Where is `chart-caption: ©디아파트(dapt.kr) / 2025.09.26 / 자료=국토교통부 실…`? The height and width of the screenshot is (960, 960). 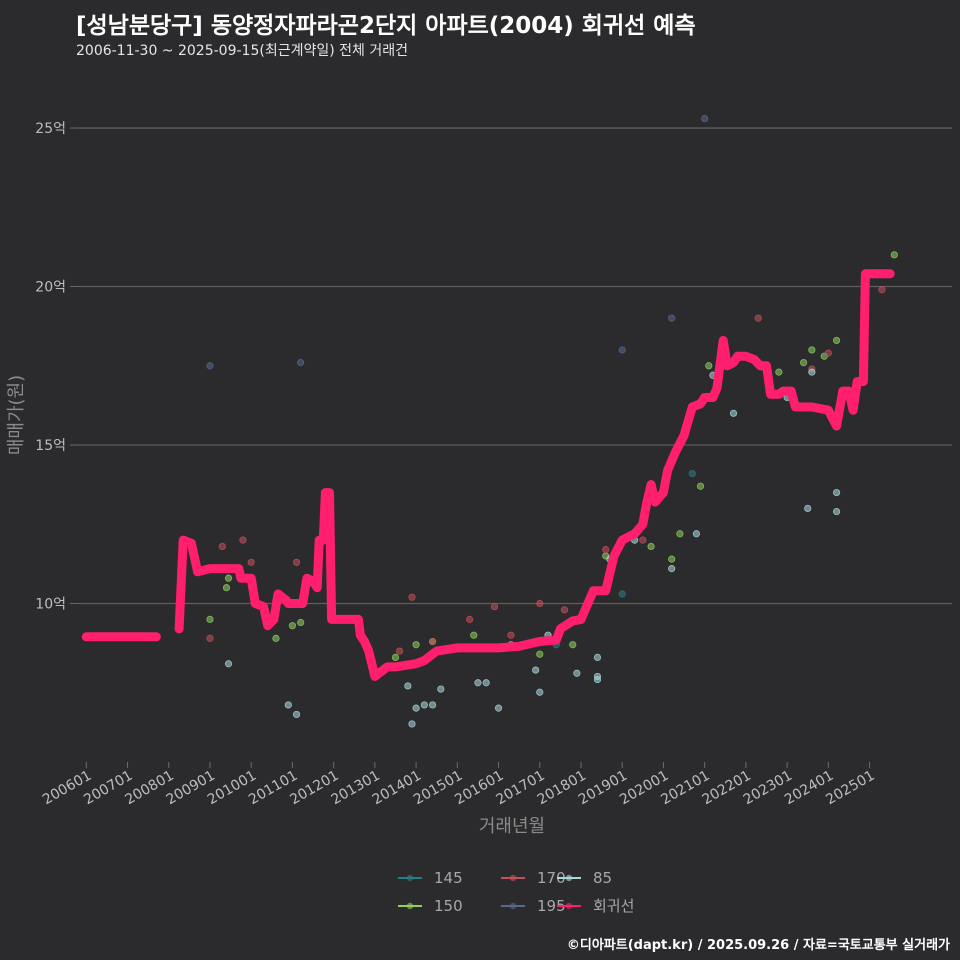
chart-caption: ©디아파트(dapt.kr) / 2025.09.26 / 자료=국토교통부 실… is located at coordinates (758, 945).